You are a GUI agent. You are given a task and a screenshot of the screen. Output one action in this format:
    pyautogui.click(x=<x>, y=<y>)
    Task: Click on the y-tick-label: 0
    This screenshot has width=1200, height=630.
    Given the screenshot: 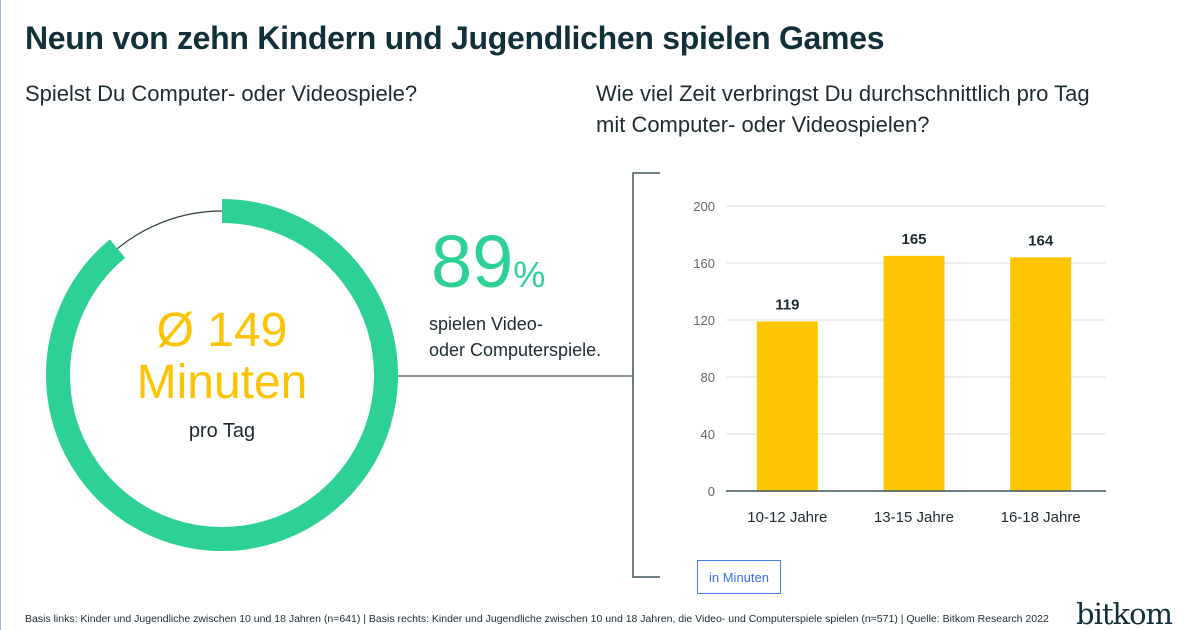 What is the action you would take?
    pyautogui.click(x=711, y=491)
    